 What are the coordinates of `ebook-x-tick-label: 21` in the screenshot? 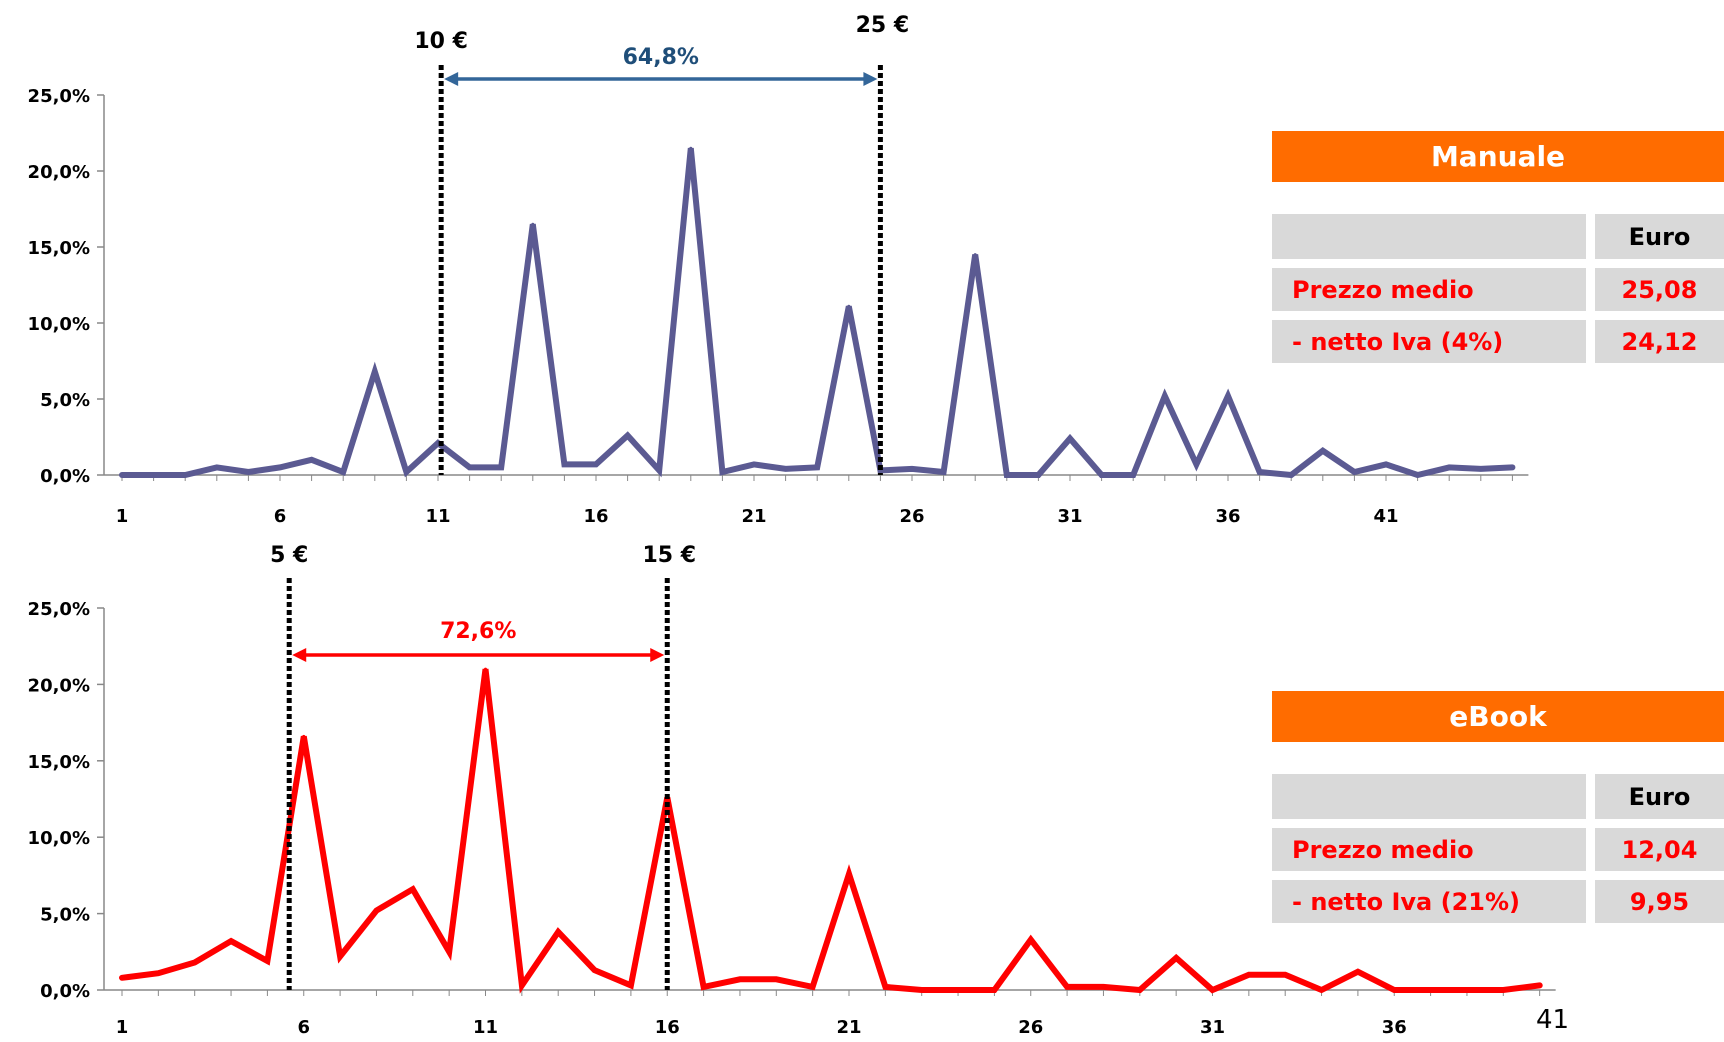 It's located at (848, 1027).